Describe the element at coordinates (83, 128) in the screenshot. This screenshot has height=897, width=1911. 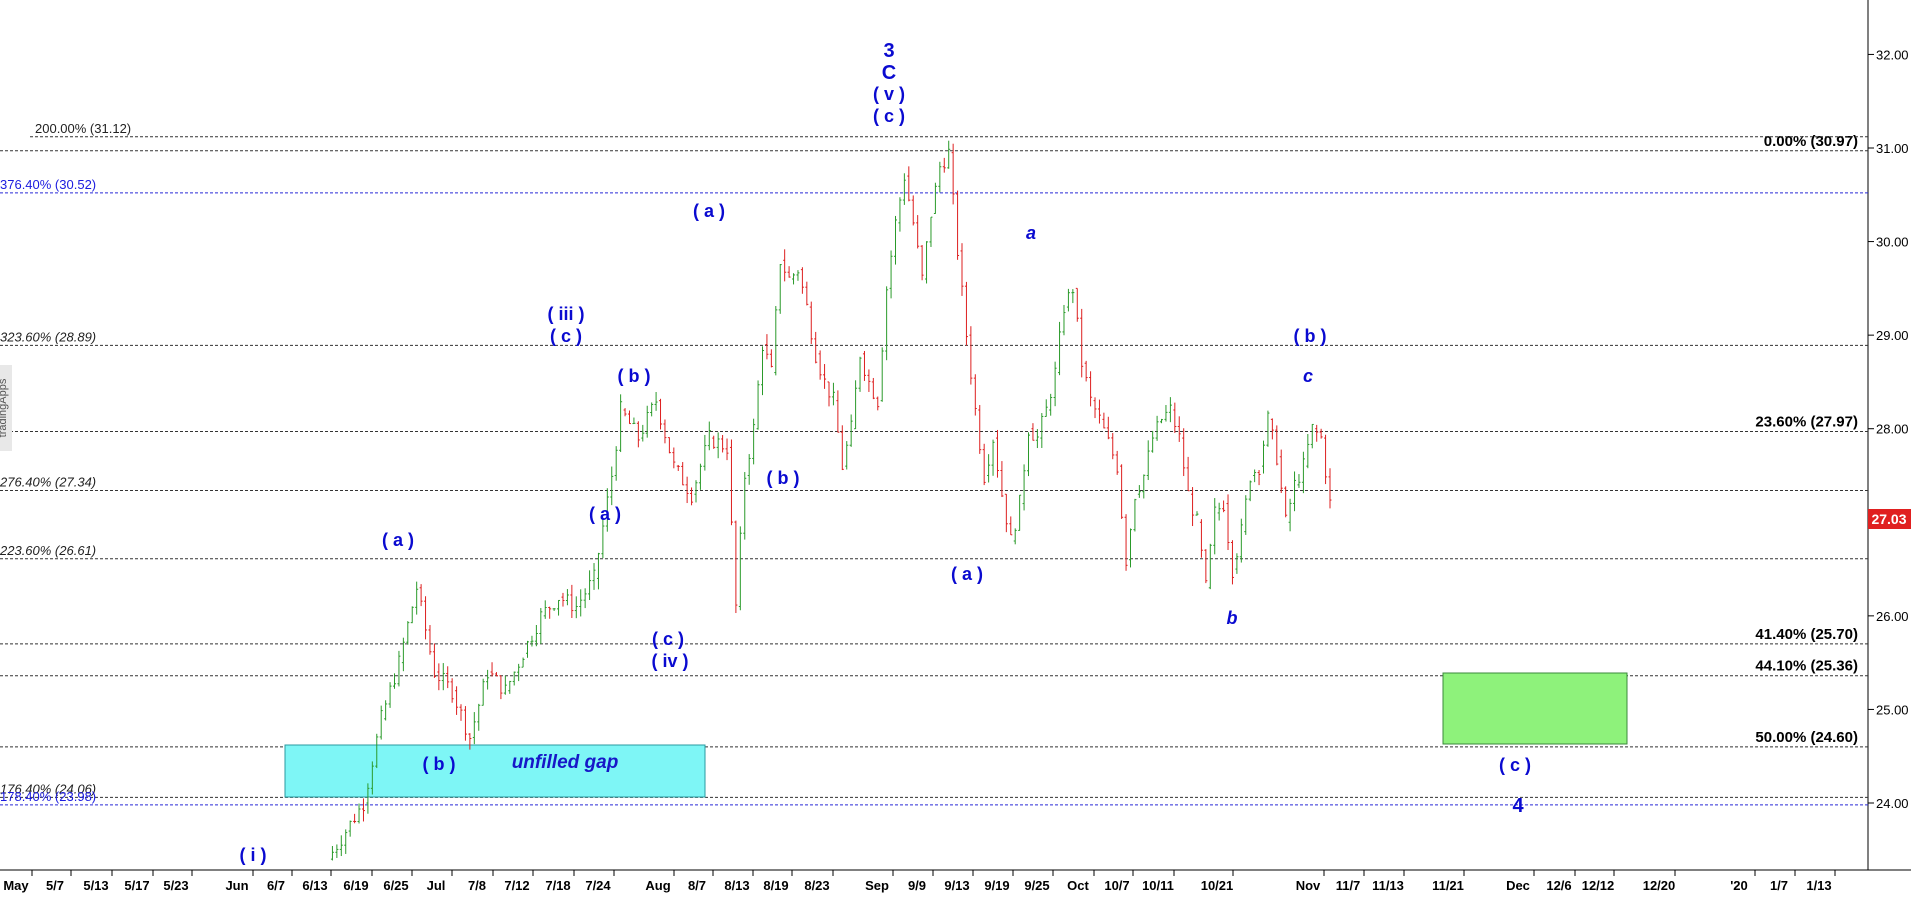
I see `extension-label: 200.00% (31.12)` at that location.